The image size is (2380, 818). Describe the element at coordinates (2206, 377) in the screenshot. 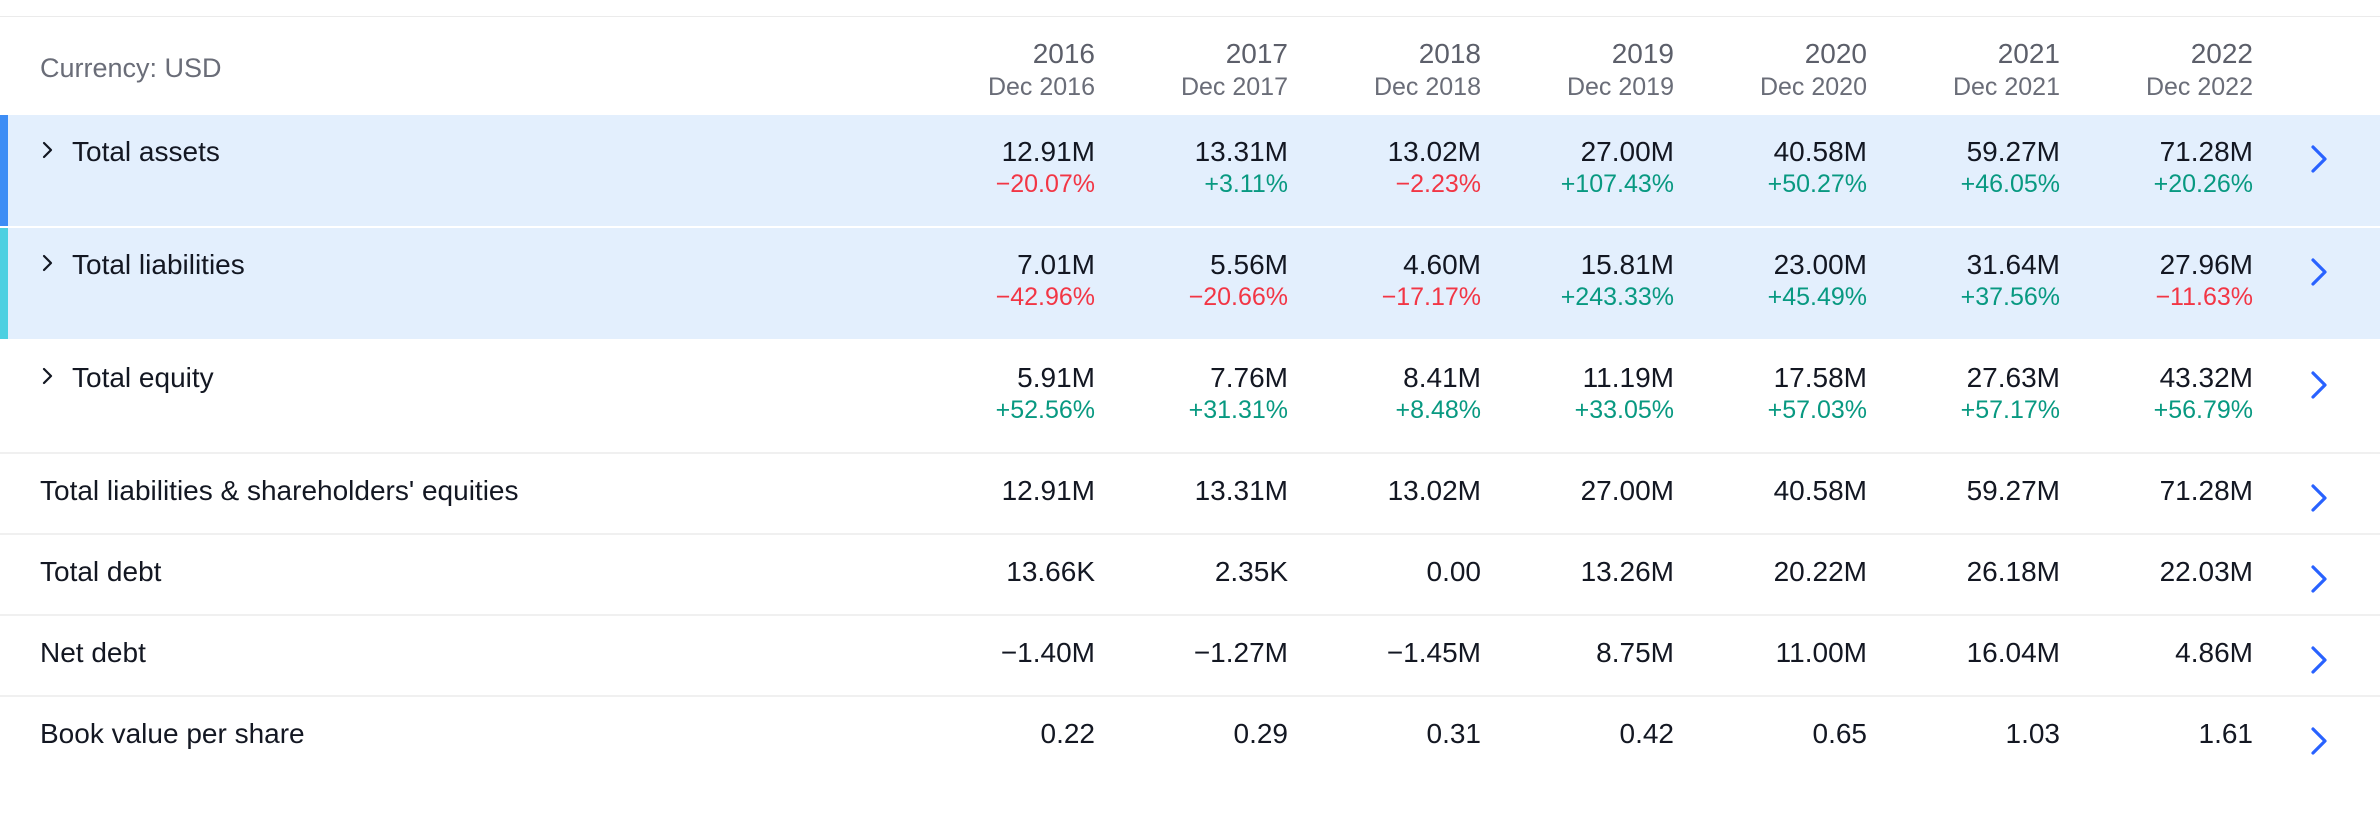

I see `cell-value: 43.32M` at that location.